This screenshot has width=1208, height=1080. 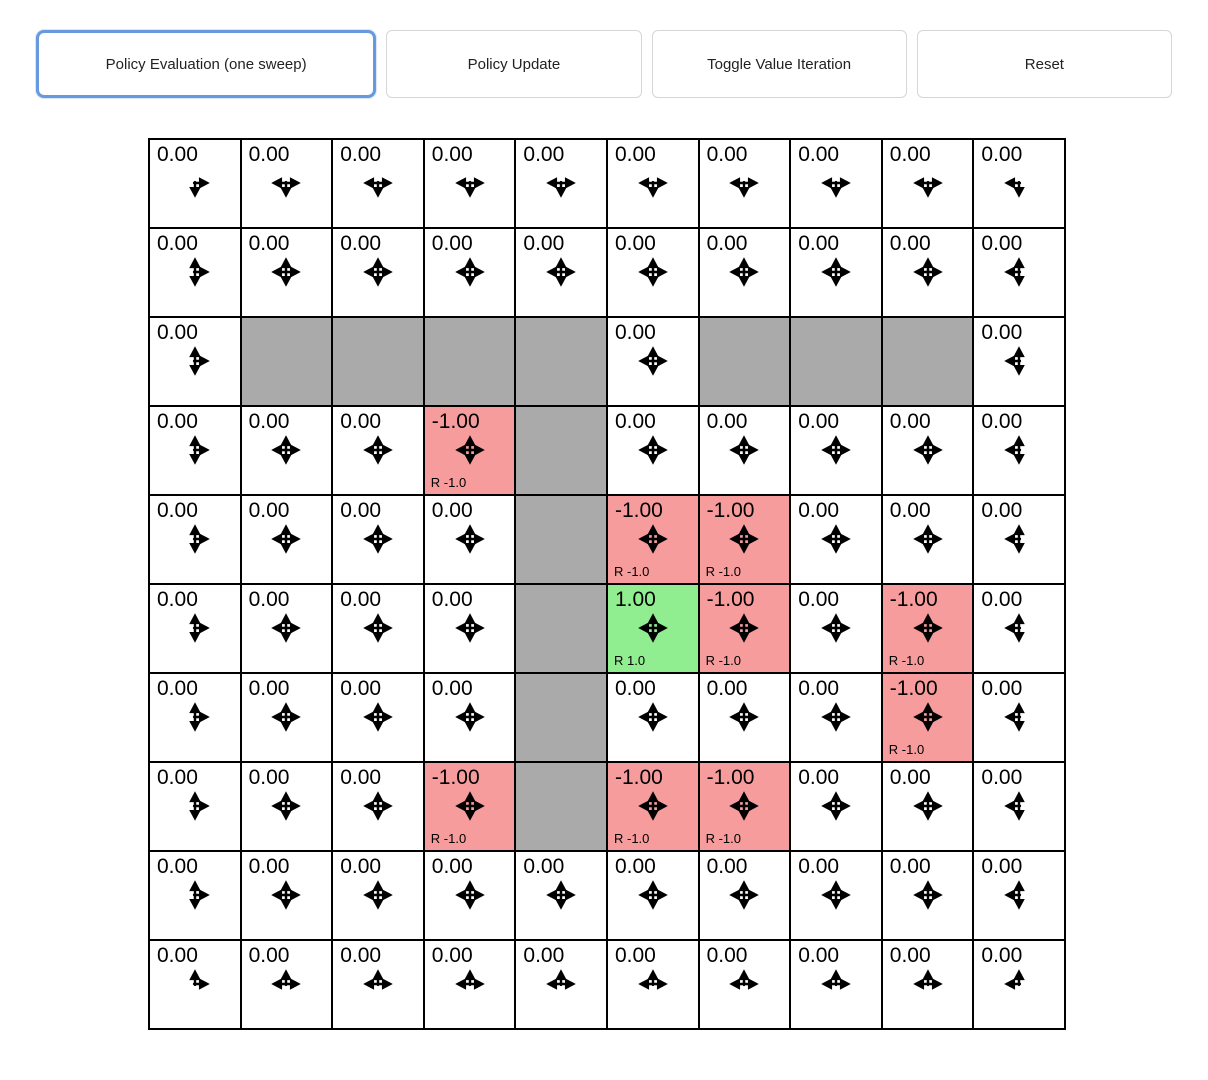 What do you see at coordinates (514, 64) in the screenshot?
I see `policy-update-button: Policy Update` at bounding box center [514, 64].